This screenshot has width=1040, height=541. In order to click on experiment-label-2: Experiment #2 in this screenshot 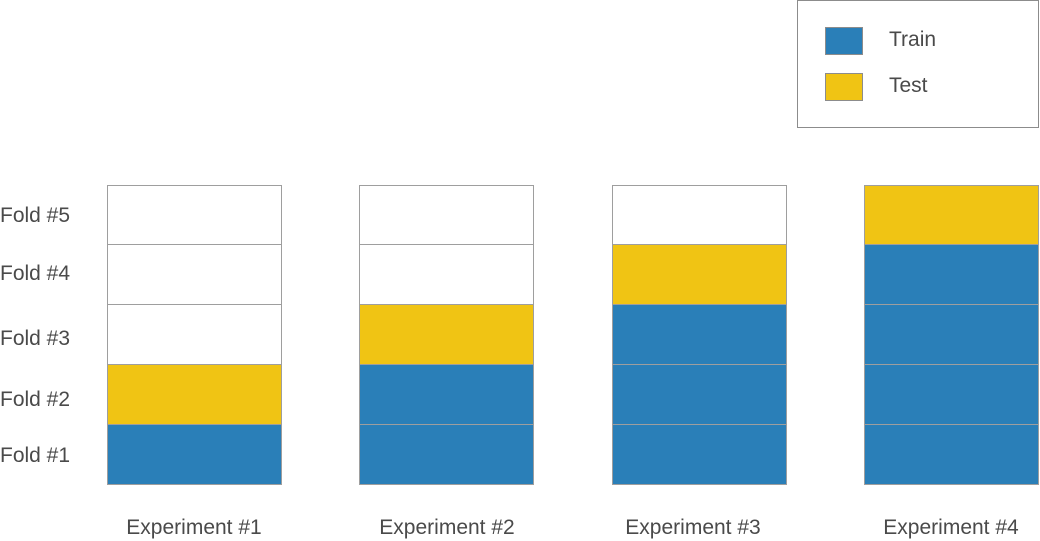, I will do `click(447, 527)`.